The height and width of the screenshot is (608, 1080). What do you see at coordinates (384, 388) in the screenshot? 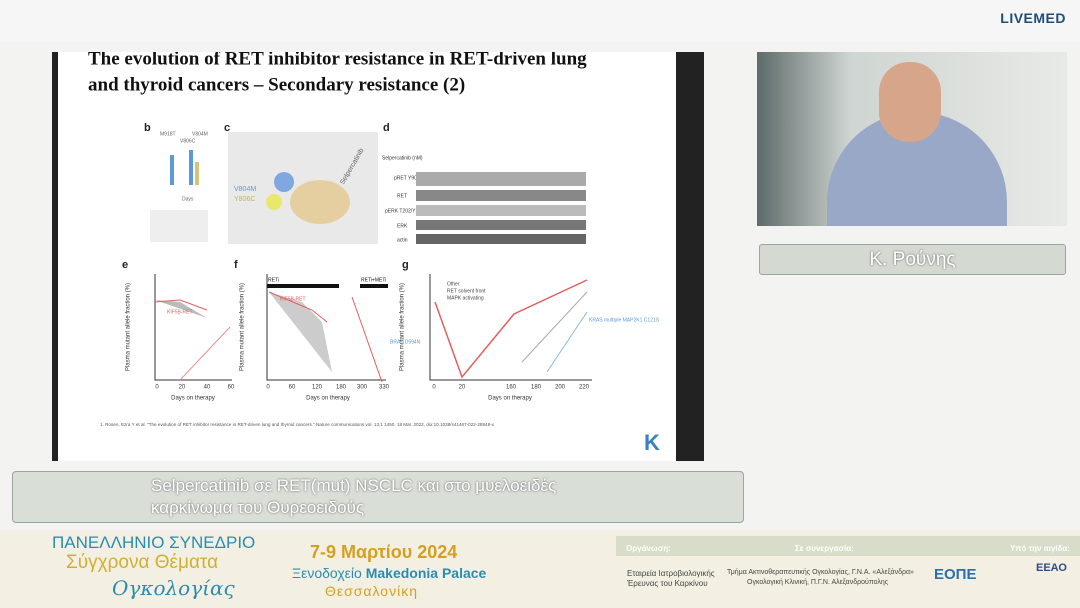
I see `x-tick-label: 330` at bounding box center [384, 388].